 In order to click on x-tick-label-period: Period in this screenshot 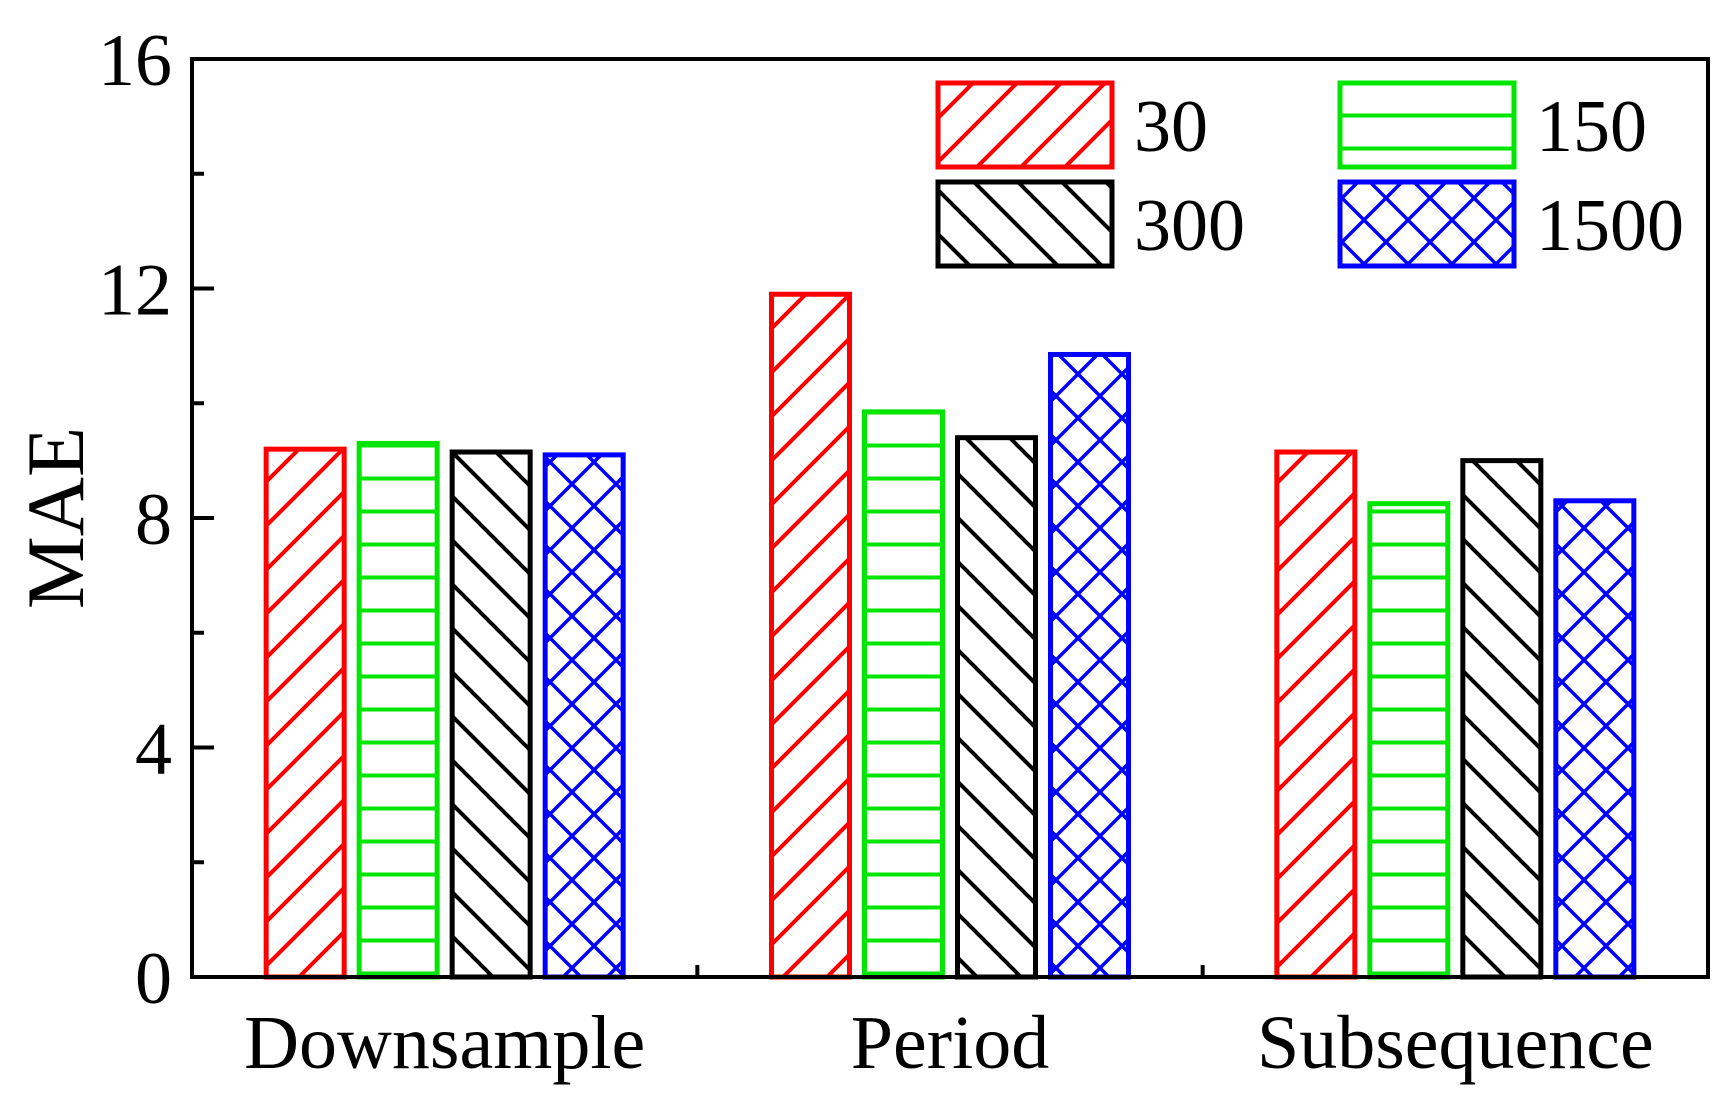, I will do `click(950, 1043)`.